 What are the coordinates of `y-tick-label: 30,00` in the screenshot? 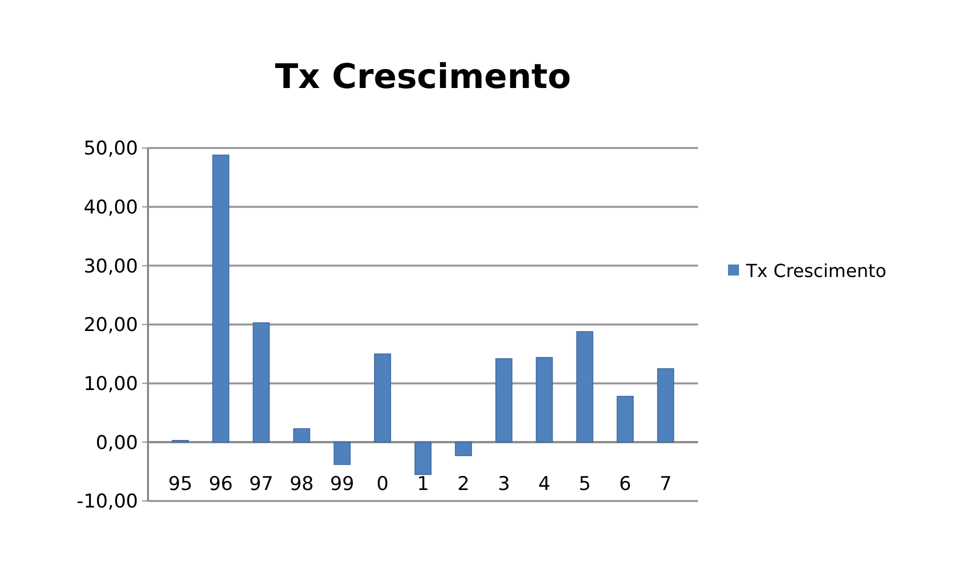 It's located at (111, 266).